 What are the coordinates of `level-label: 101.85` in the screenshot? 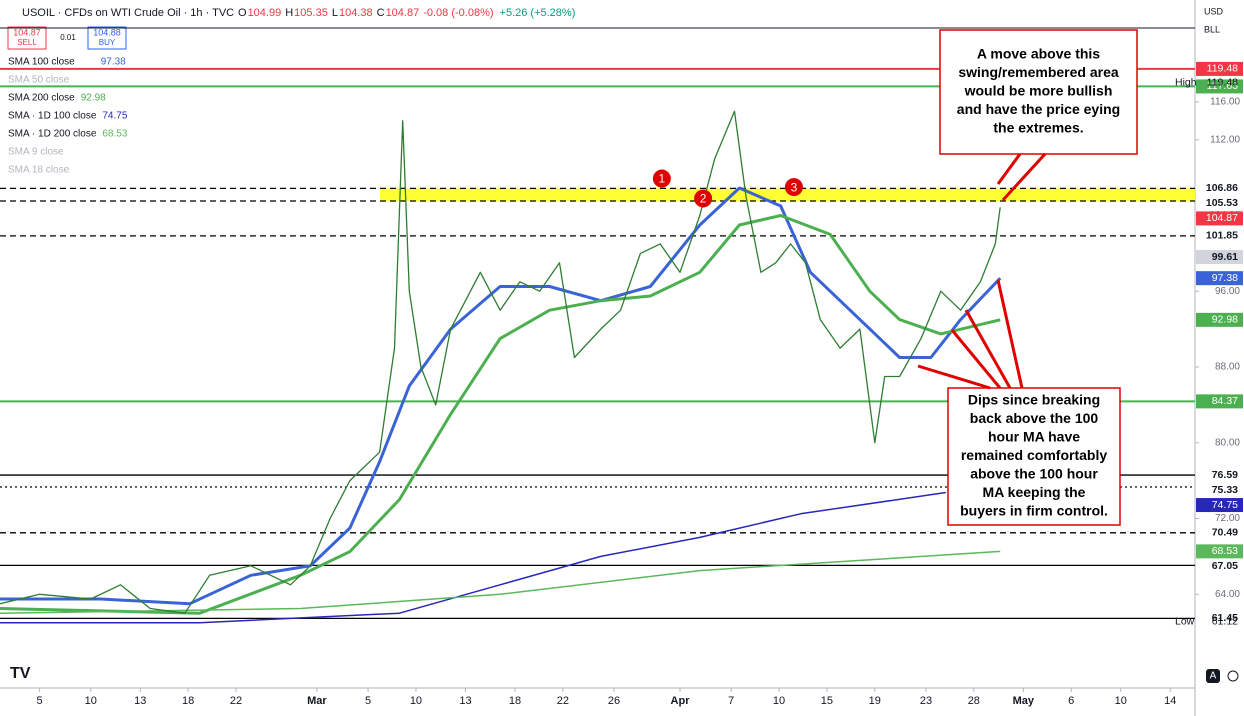 It's located at (1222, 236).